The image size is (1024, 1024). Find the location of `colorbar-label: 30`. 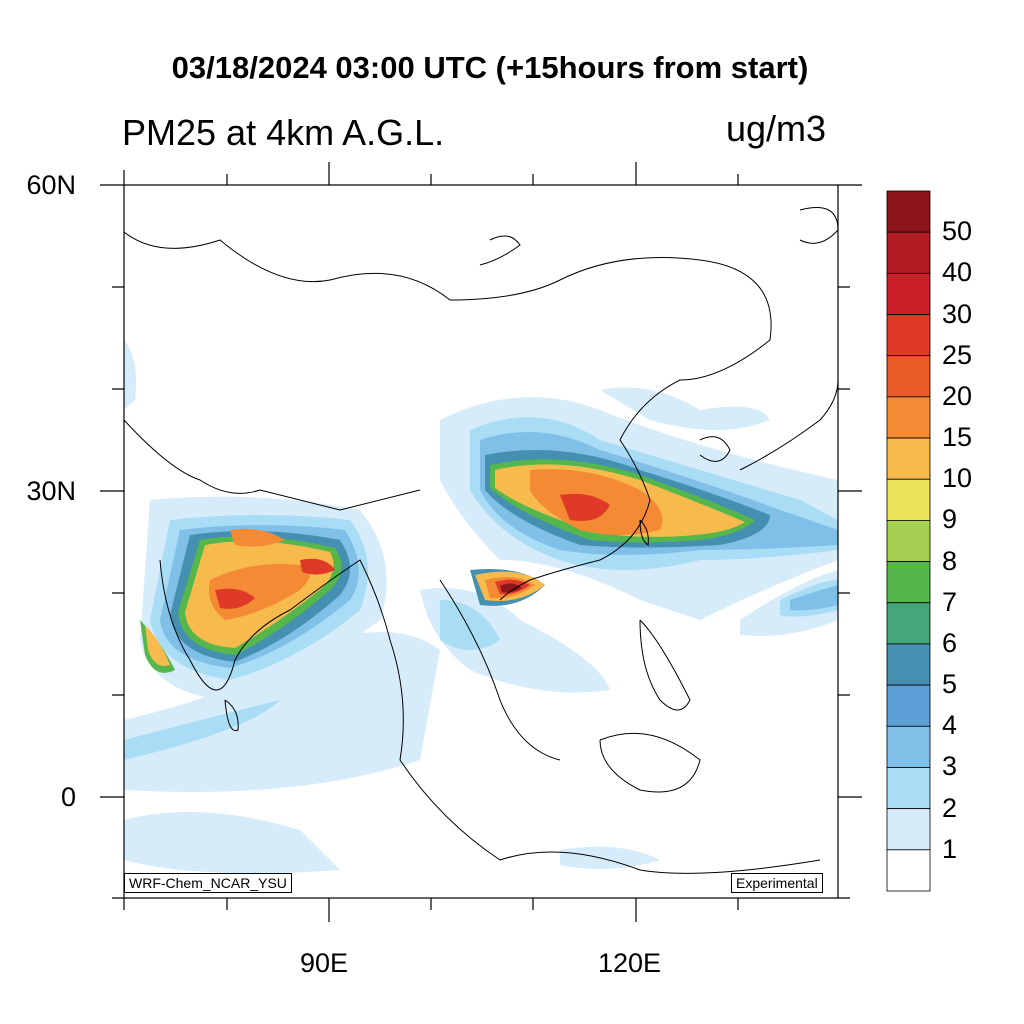

colorbar-label: 30 is located at coordinates (957, 313).